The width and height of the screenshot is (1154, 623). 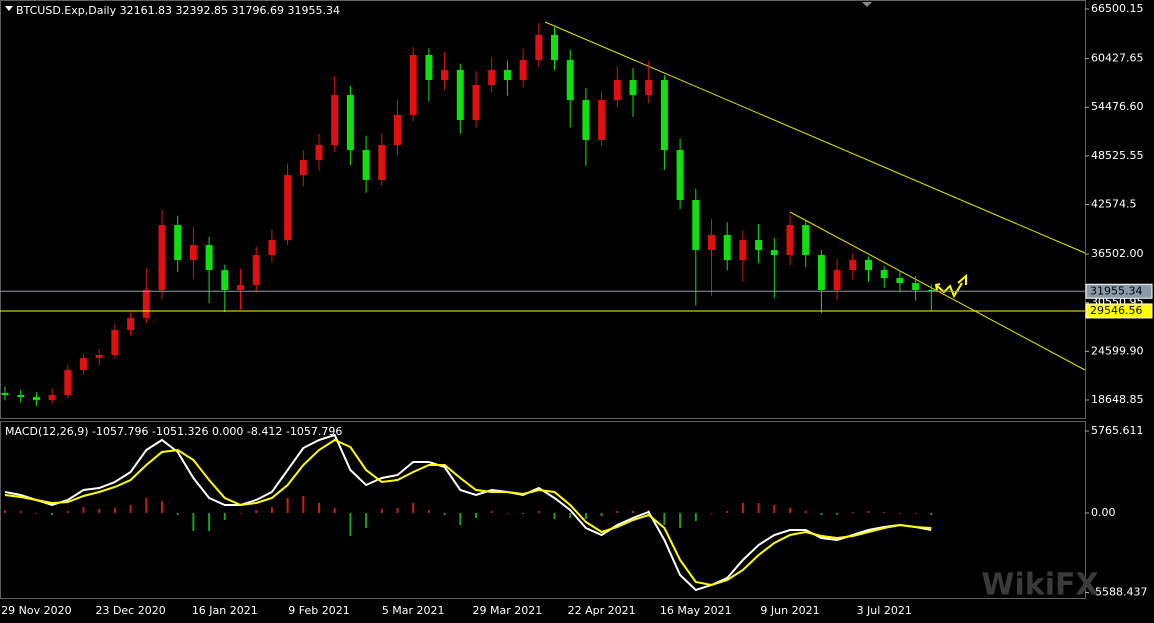 I want to click on y-tick-label: 24599.90, so click(x=1117, y=350).